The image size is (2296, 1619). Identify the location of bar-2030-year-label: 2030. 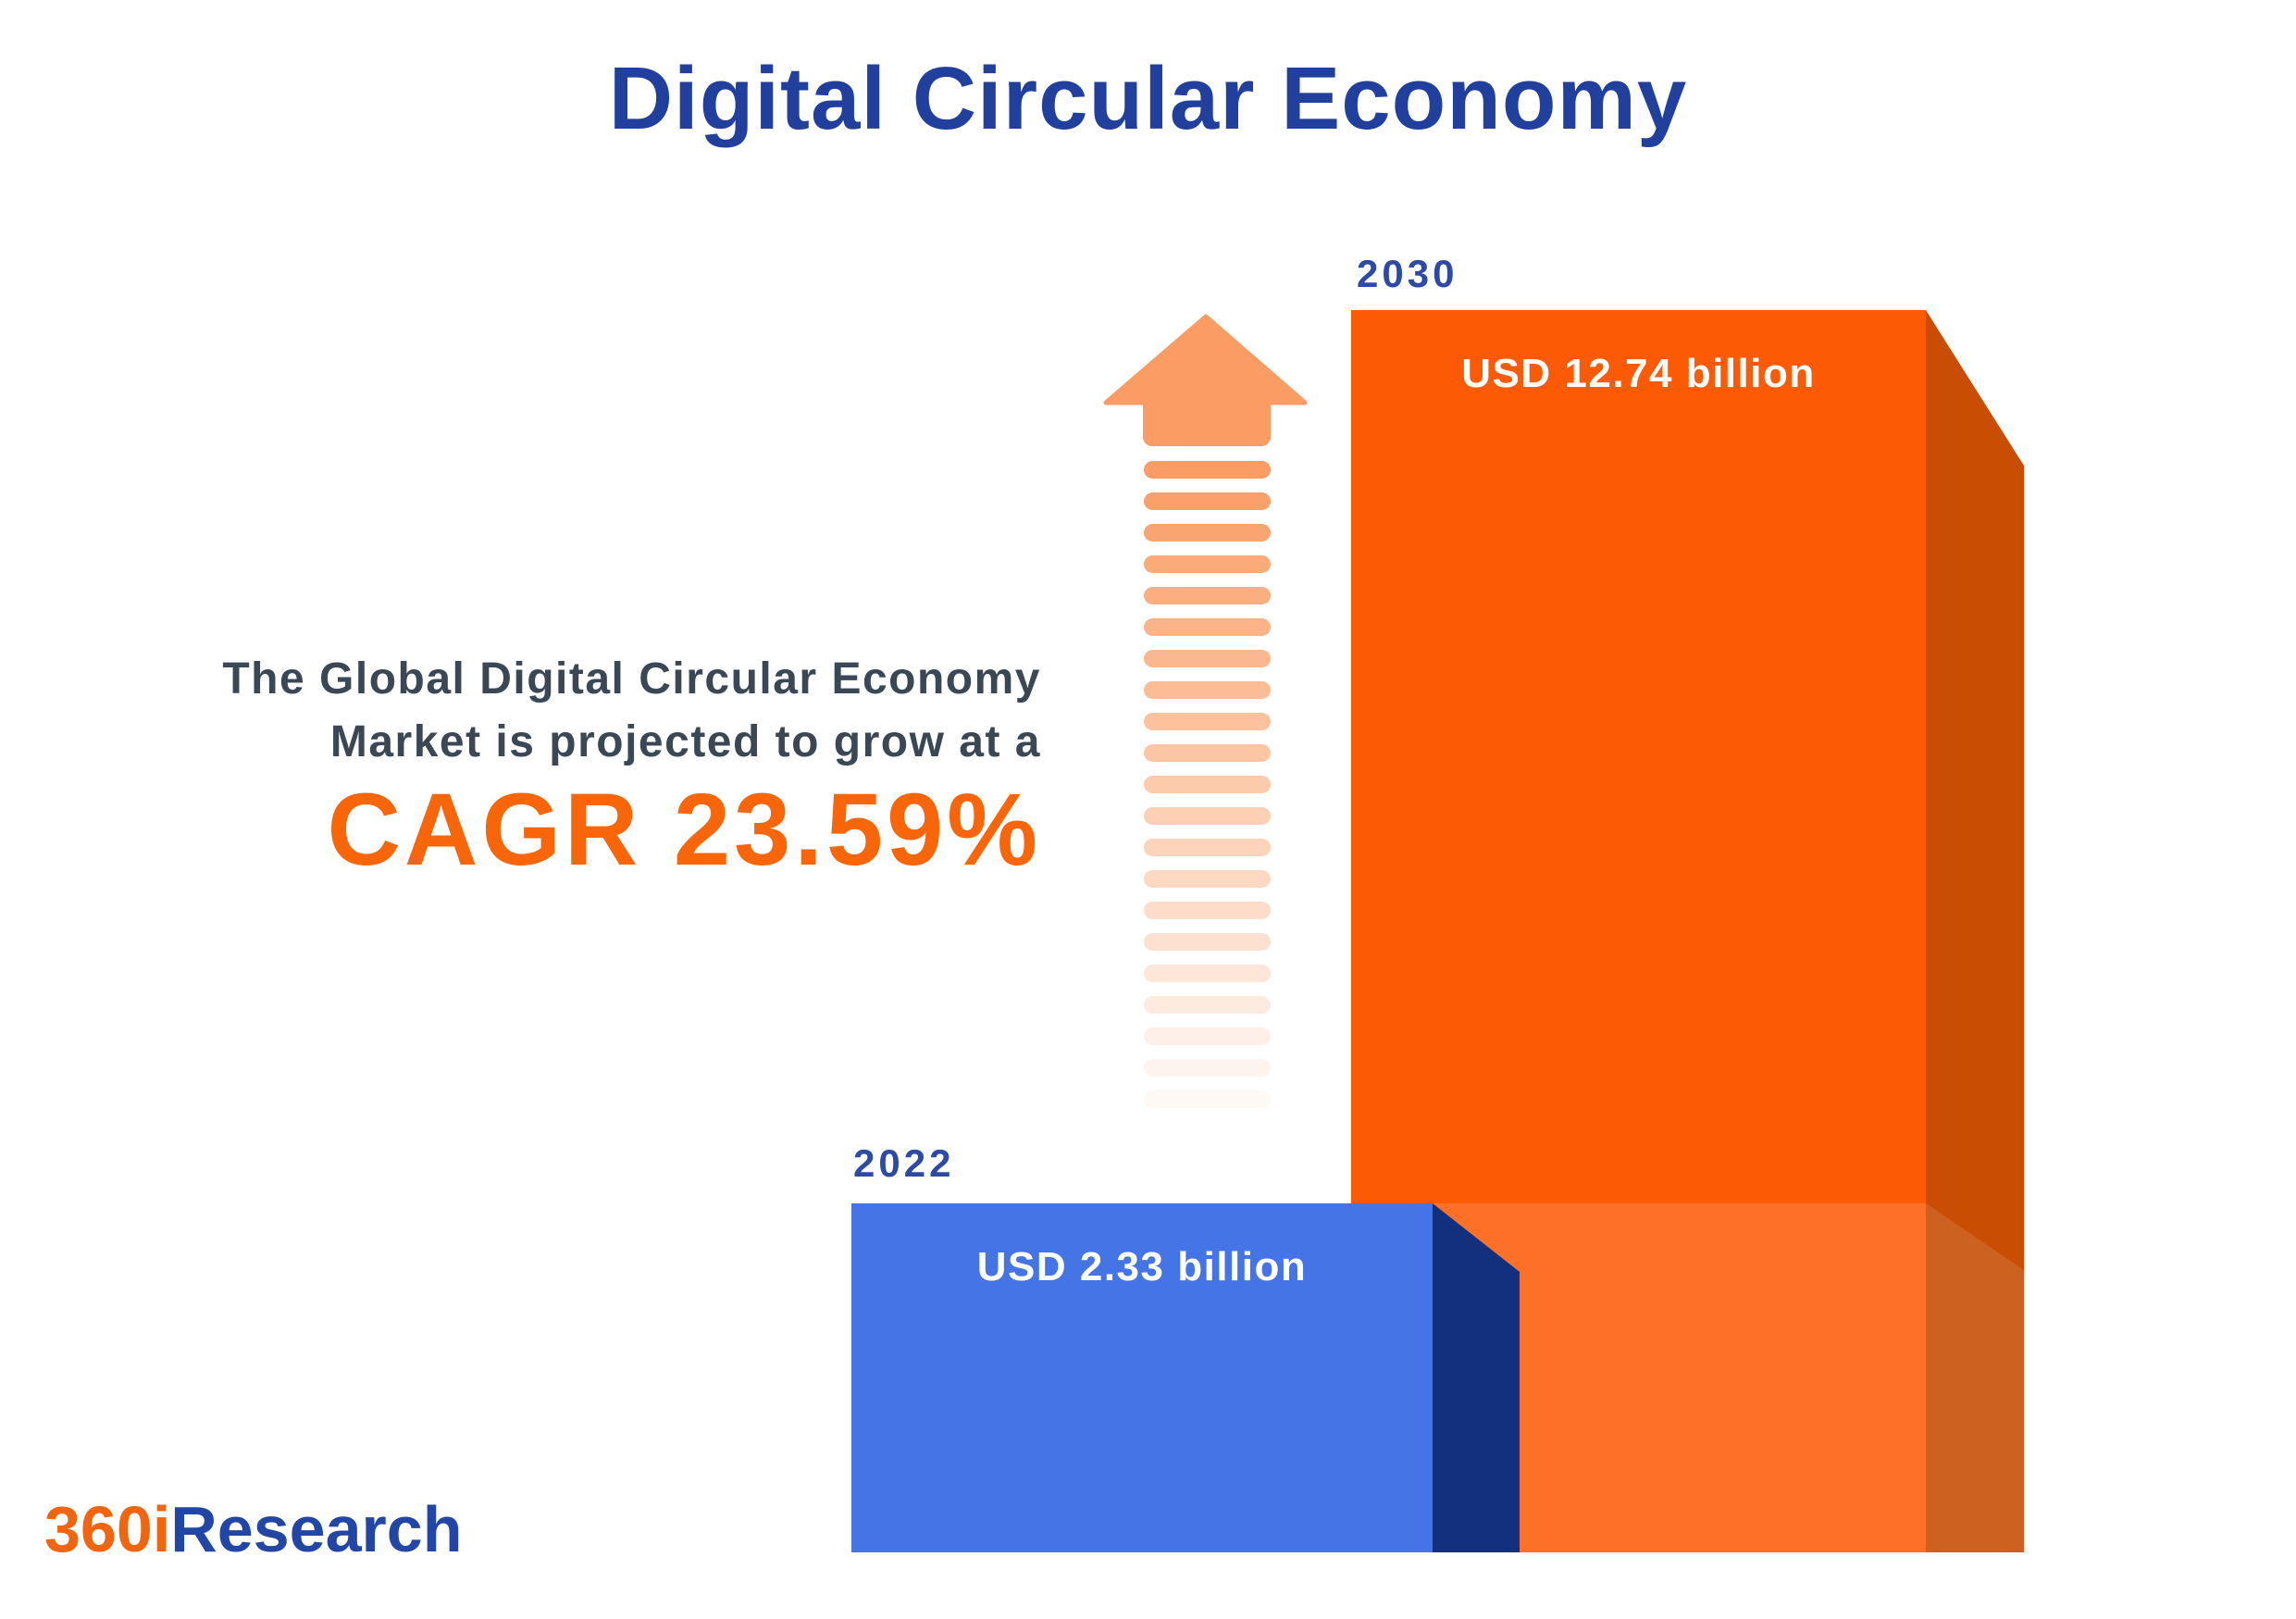
(1408, 274).